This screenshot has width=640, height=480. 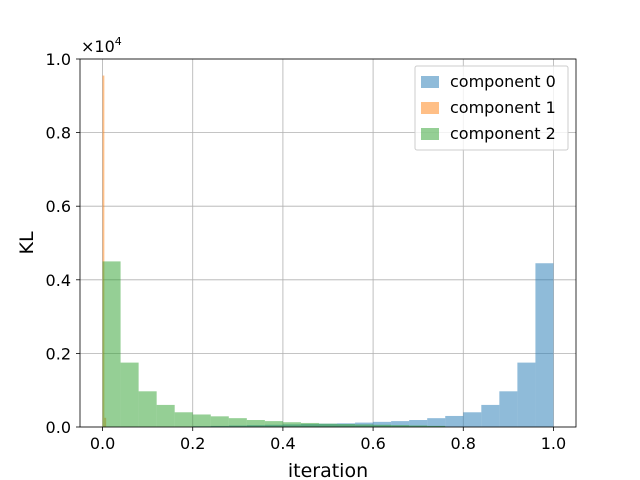 What do you see at coordinates (118, 41) in the screenshot?
I see `y-scale-exponent: 4` at bounding box center [118, 41].